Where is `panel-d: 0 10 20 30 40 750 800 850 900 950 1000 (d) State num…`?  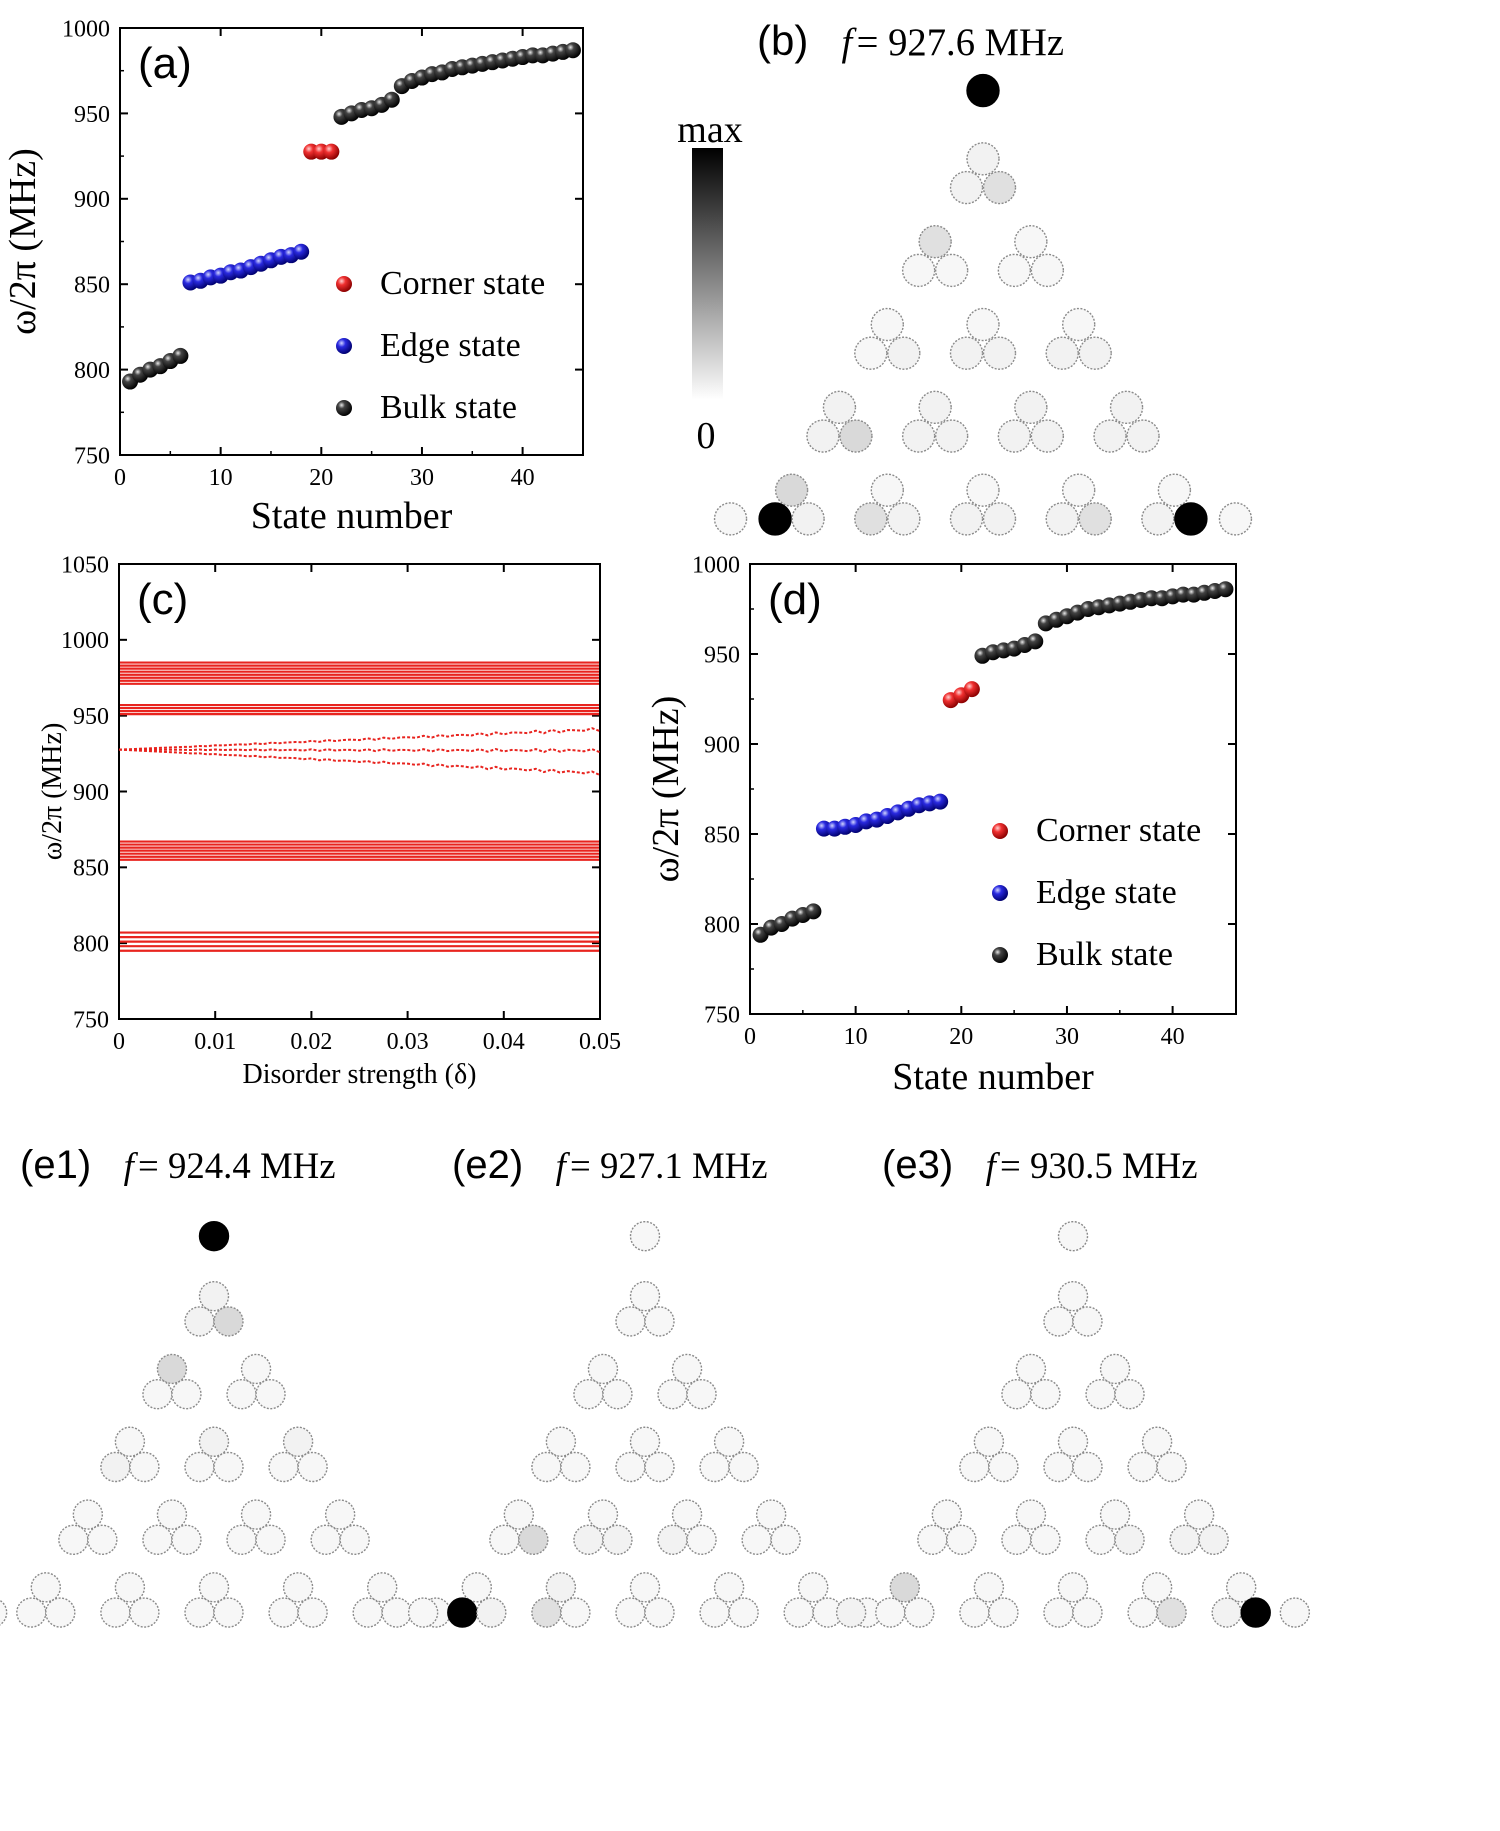
panel-d: 0 10 20 30 40 750 800 850 900 950 1000 (d) State num… is located at coordinates (941, 825).